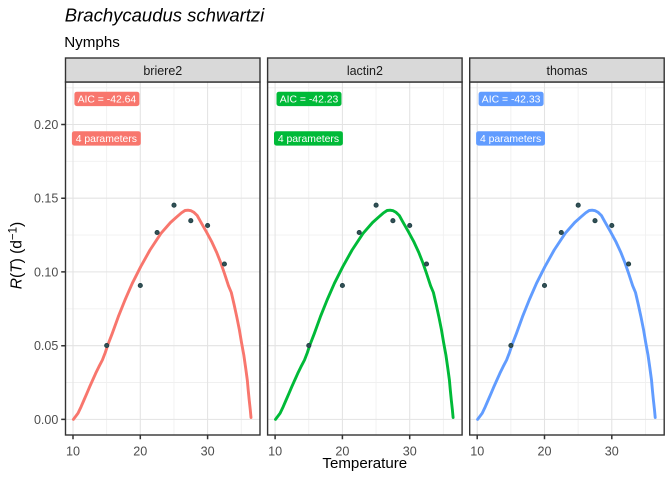 This screenshot has width=672, height=480. Describe the element at coordinates (511, 100) in the screenshot. I see `svg-text: AIC = -42.33` at that location.